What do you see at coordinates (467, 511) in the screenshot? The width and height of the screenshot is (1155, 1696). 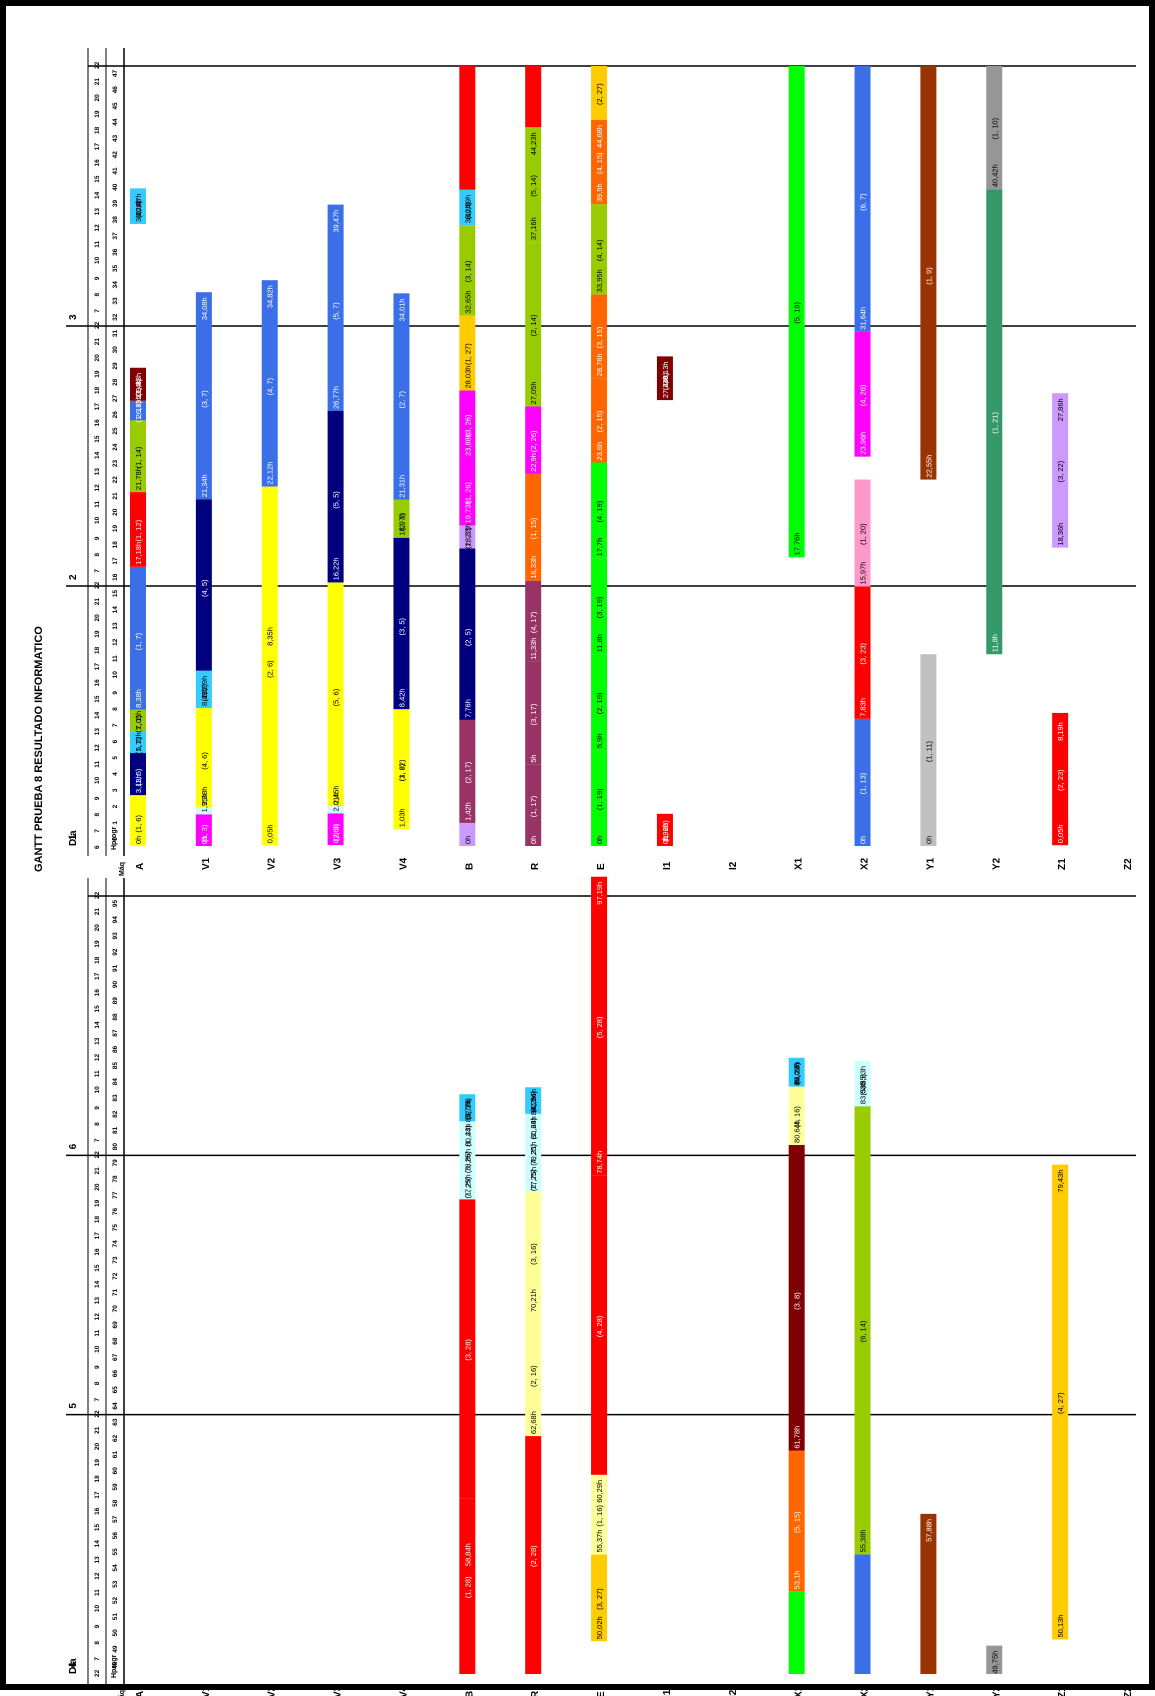 I see `task-start-time: 19,73h` at bounding box center [467, 511].